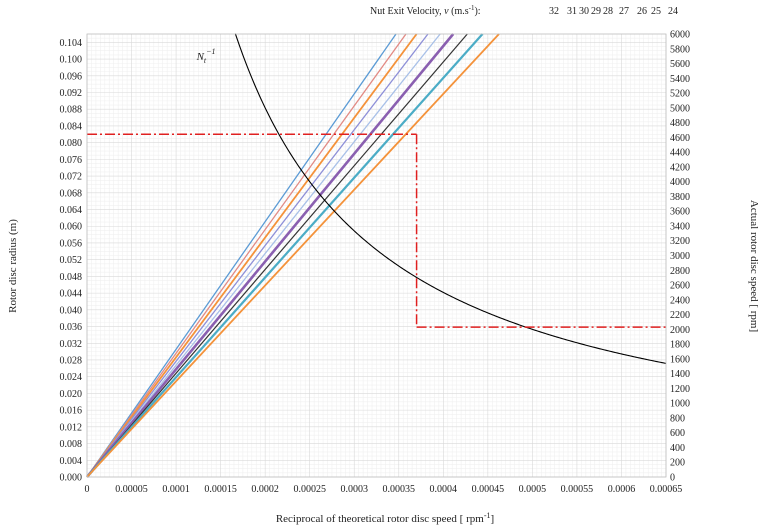  What do you see at coordinates (444, 489) in the screenshot?
I see `x-tick-label: 0.0004` at bounding box center [444, 489].